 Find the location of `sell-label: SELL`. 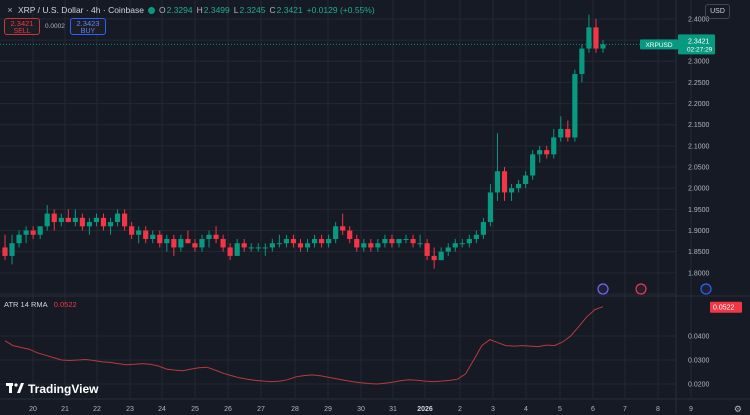

sell-label: SELL is located at coordinates (22, 31).